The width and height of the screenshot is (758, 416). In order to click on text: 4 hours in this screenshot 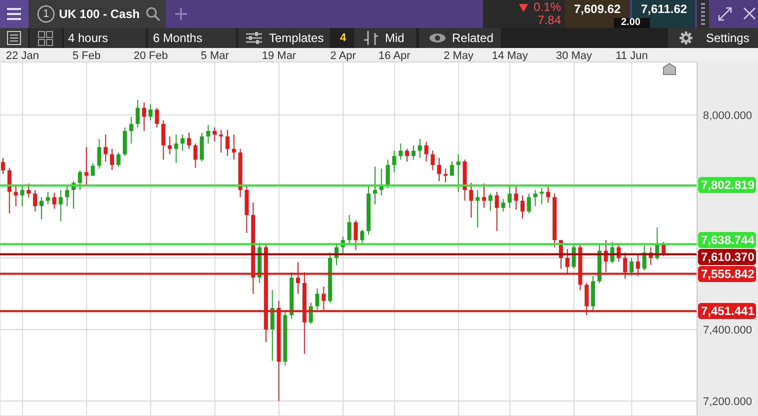, I will do `click(88, 38)`.